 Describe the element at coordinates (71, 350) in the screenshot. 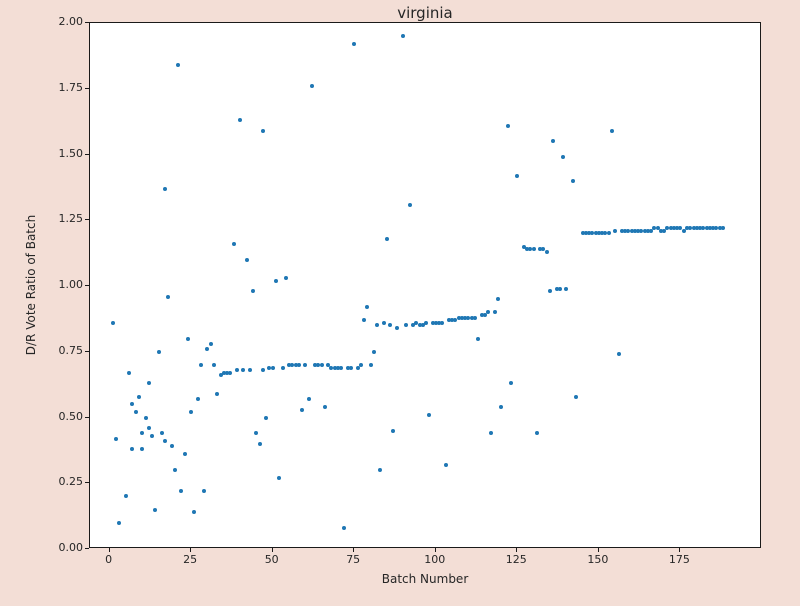

I see `y-tick-label: 0.75` at that location.